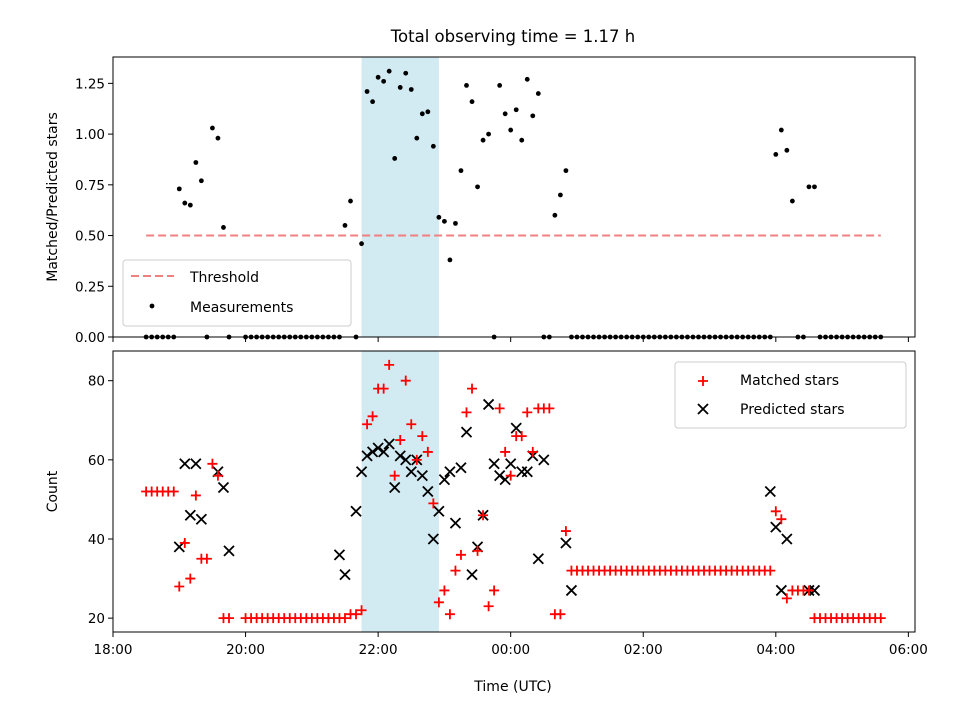 This screenshot has width=960, height=720. I want to click on top-ytick-label: 0.25, so click(90, 287).